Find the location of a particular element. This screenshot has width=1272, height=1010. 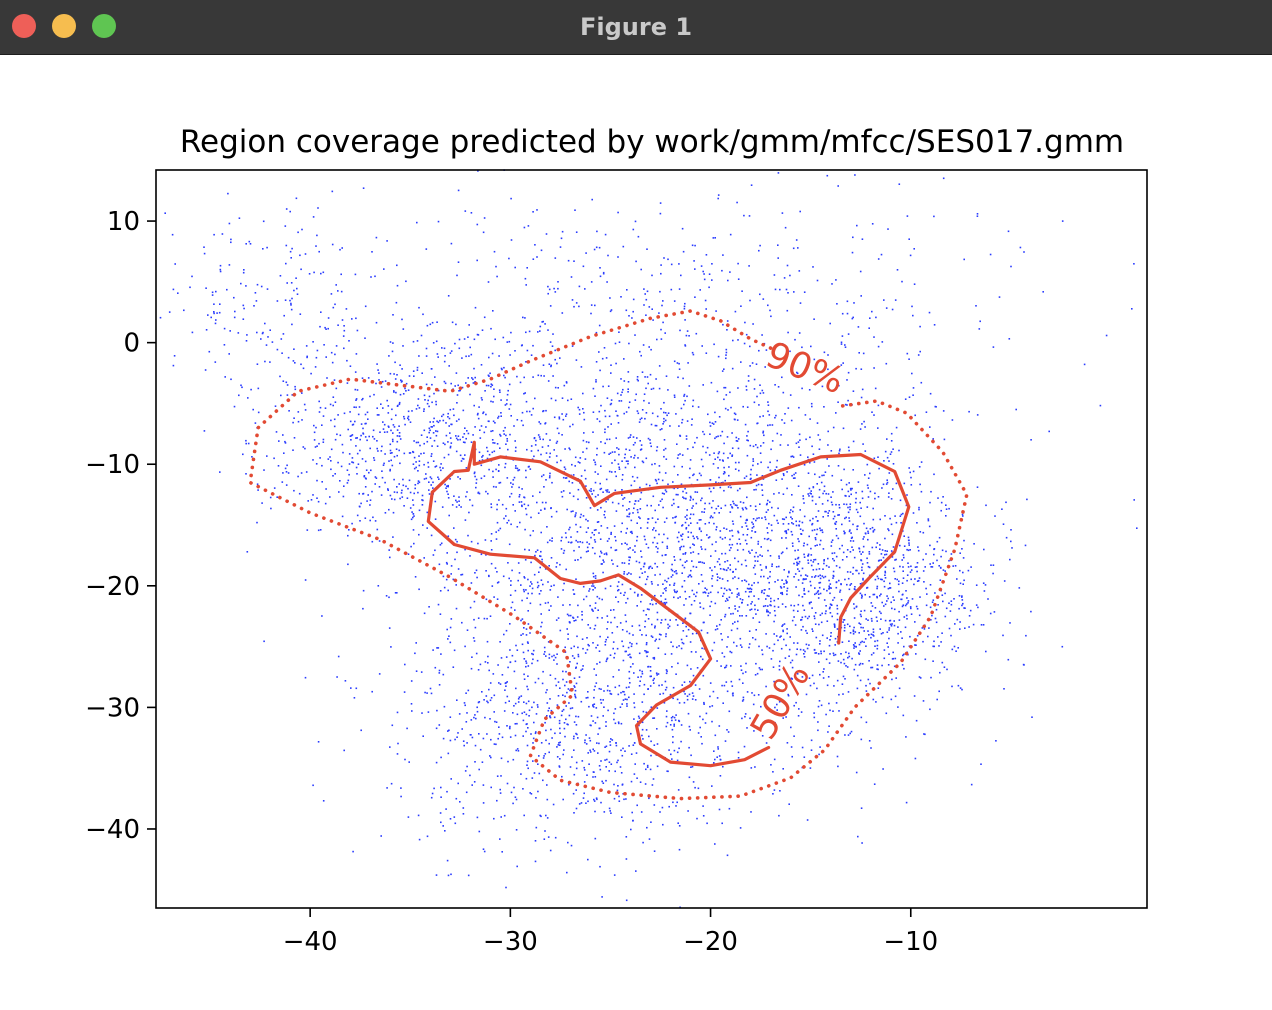

close-window-button is located at coordinates (24, 26).